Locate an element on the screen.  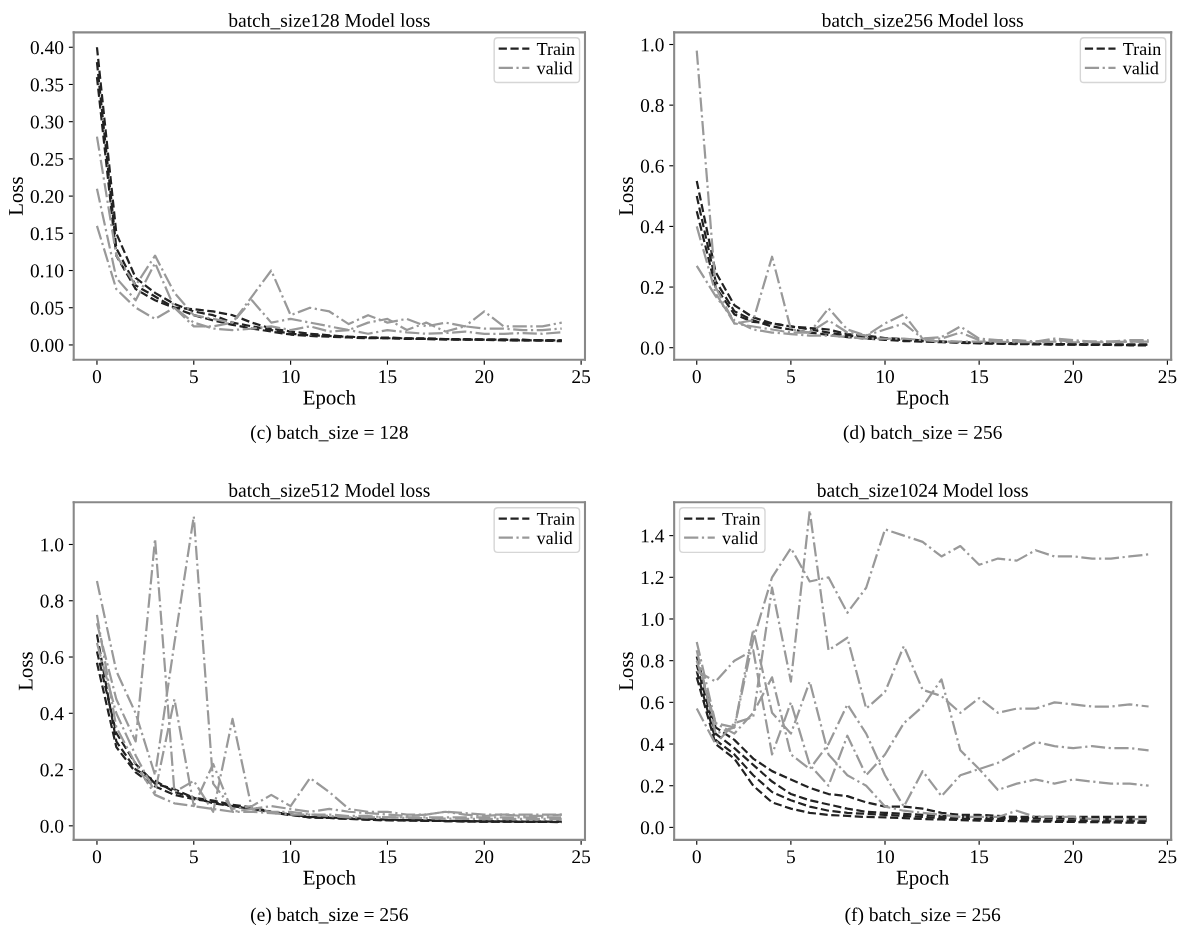
y-tick-label: 0.40 is located at coordinates (47, 48).